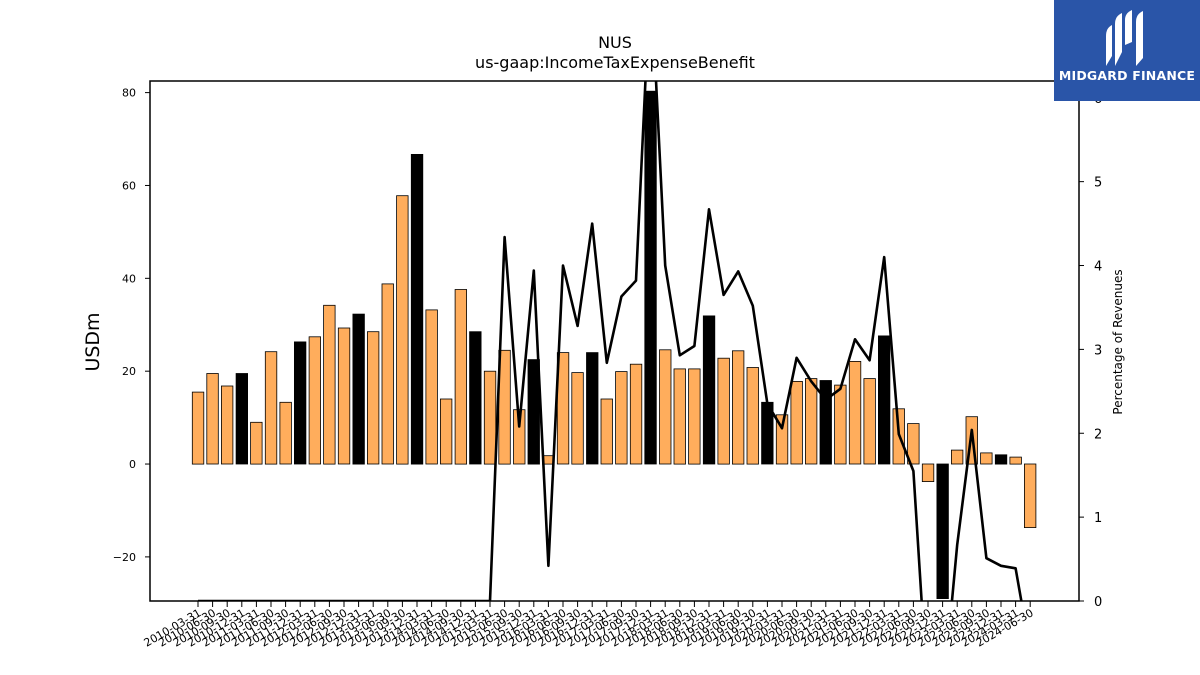 The width and height of the screenshot is (1200, 675). What do you see at coordinates (1098, 602) in the screenshot?
I see `y2-tick-label: 0` at bounding box center [1098, 602].